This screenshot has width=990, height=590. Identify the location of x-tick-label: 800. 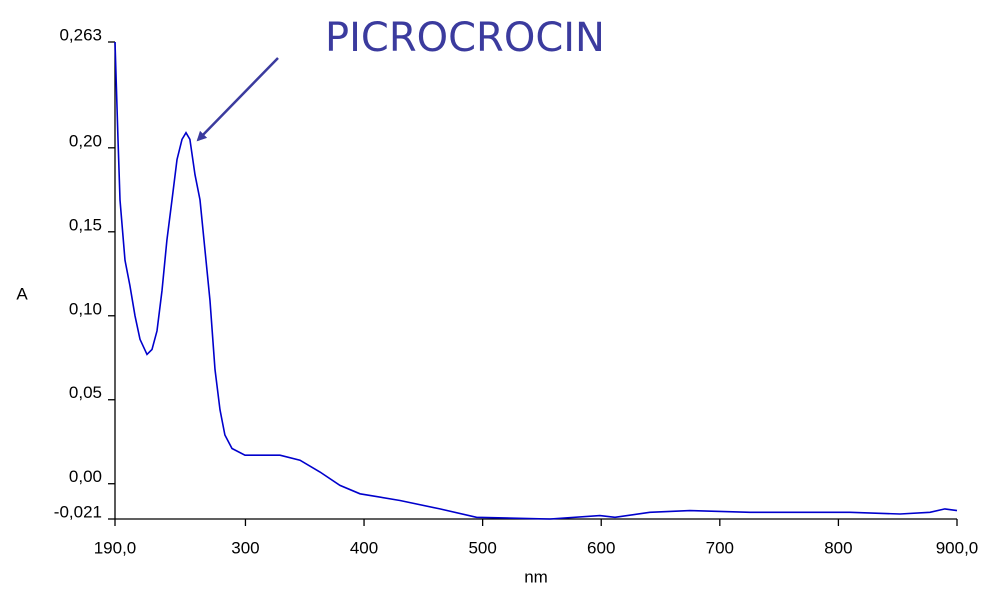
(838, 547).